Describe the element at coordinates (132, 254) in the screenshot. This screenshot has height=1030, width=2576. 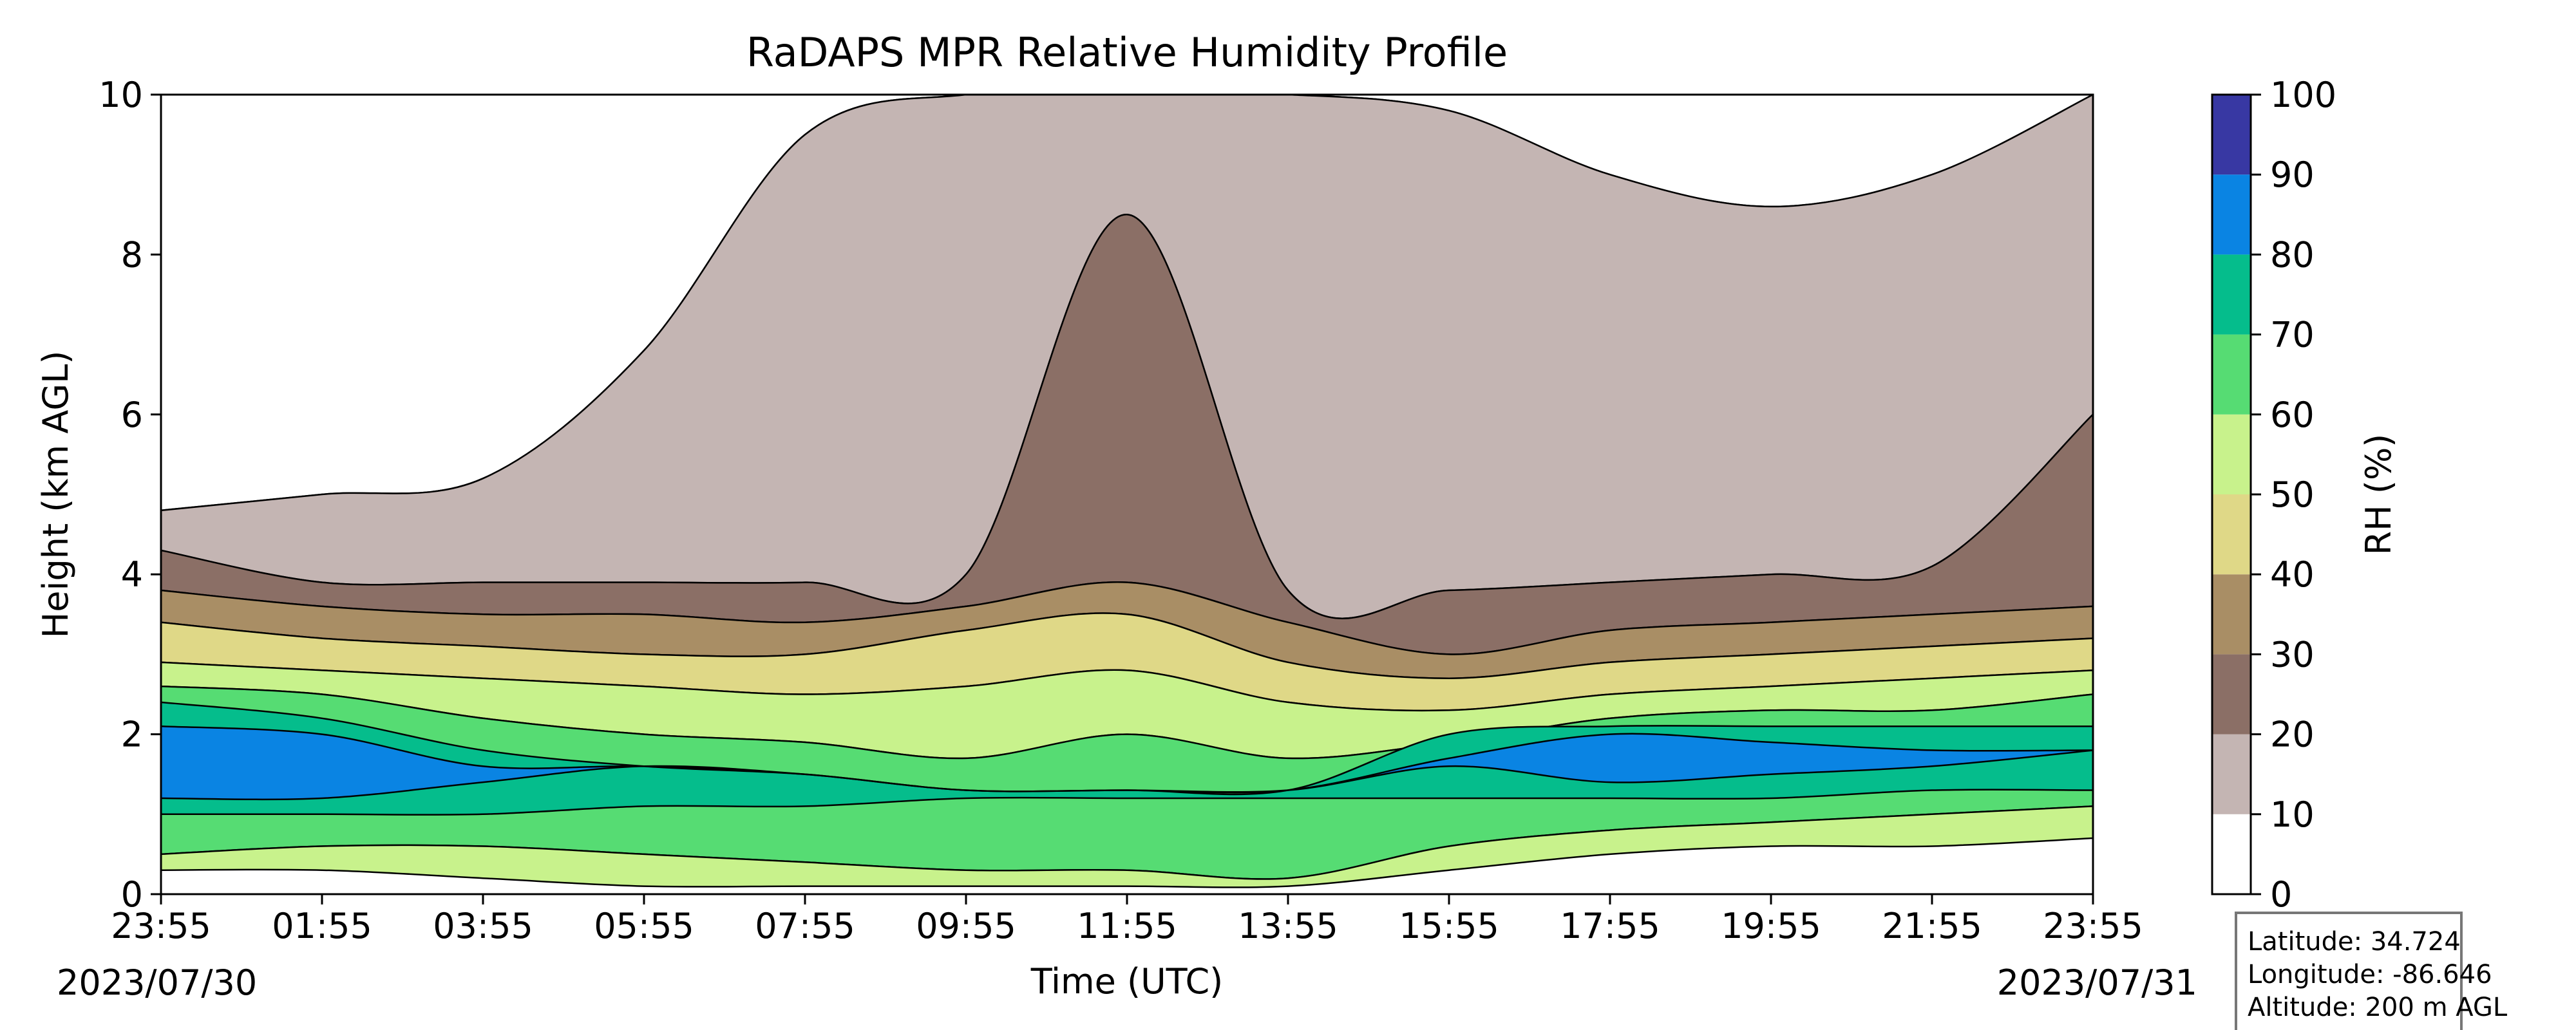
I see `y-tick-label: 8` at that location.